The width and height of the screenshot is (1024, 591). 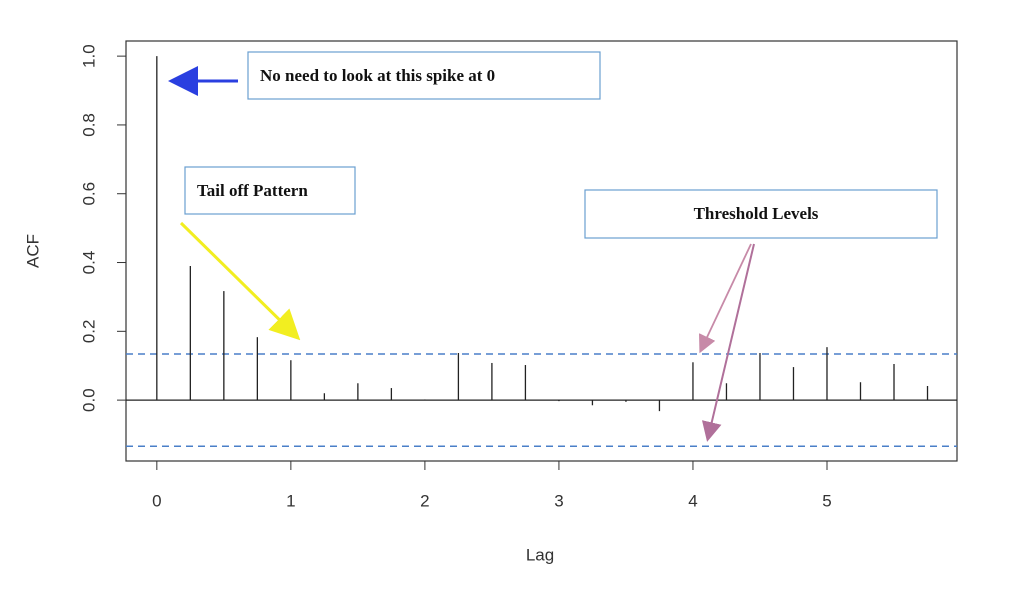 I want to click on y-tick-label: 0.8, so click(x=88, y=125).